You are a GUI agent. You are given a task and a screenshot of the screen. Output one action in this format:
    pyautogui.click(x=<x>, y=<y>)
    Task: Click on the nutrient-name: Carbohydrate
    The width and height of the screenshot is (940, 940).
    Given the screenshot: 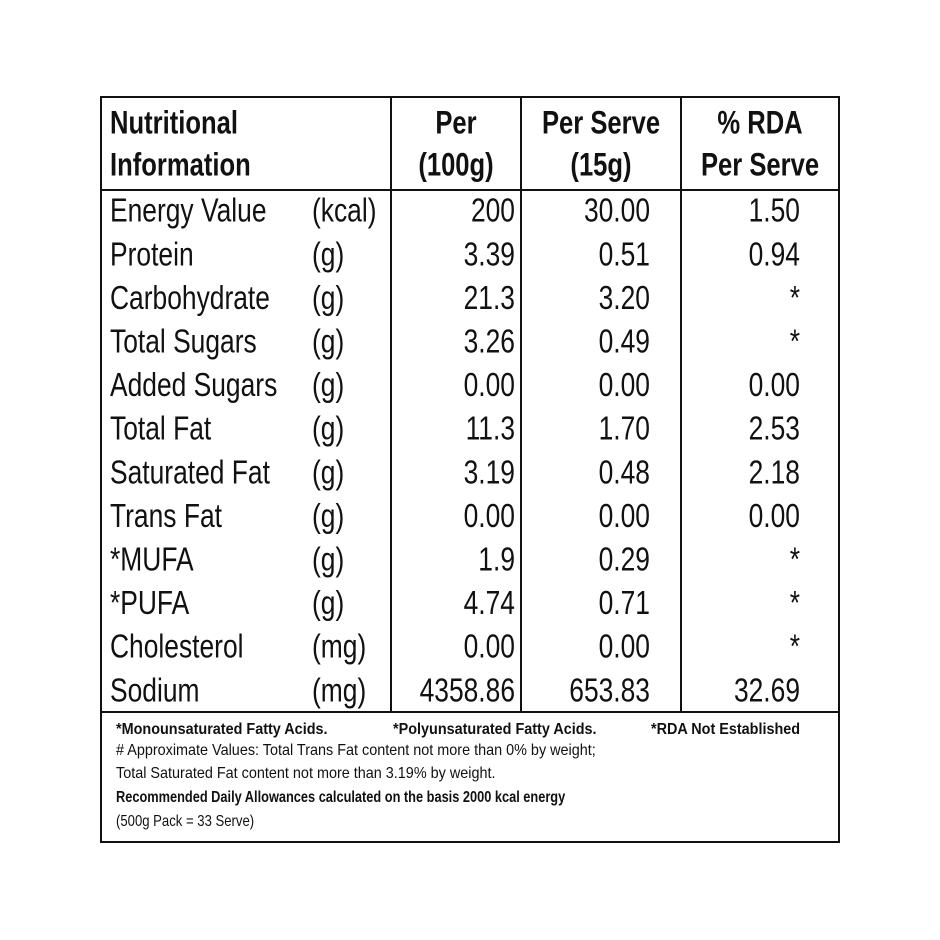 What is the action you would take?
    pyautogui.click(x=190, y=298)
    